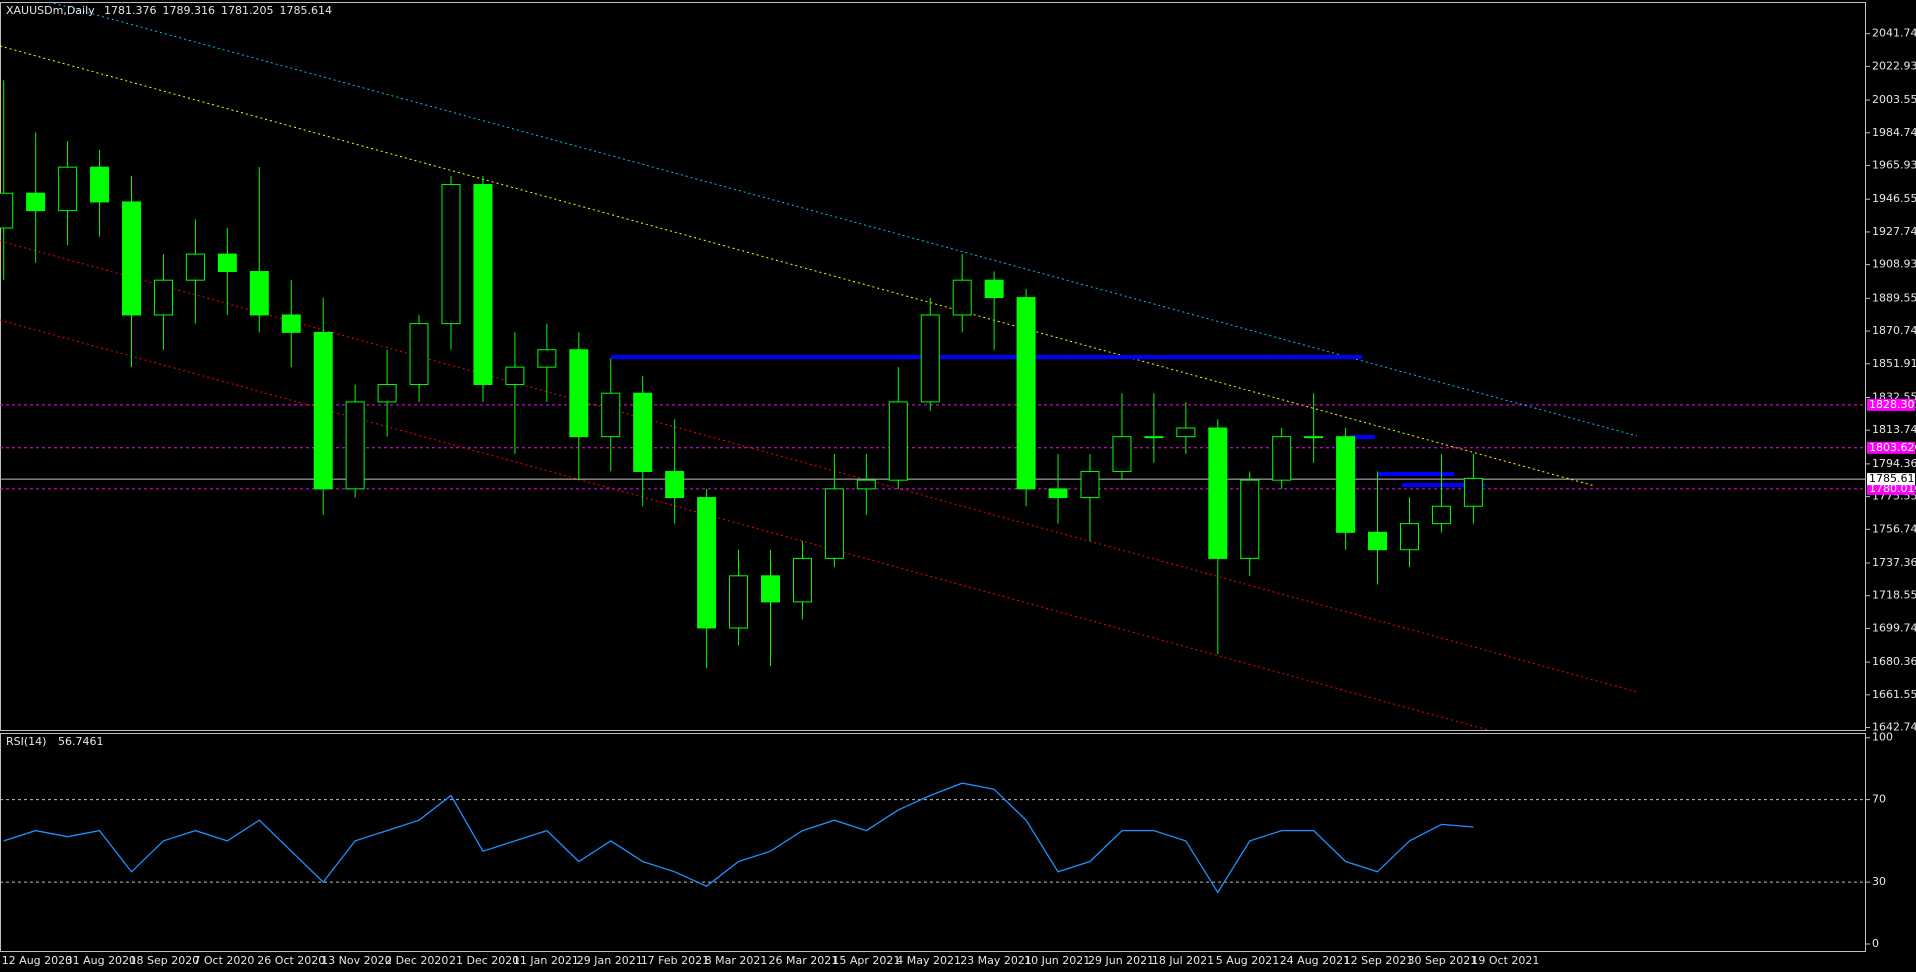 Image resolution: width=1916 pixels, height=972 pixels. What do you see at coordinates (165, 960) in the screenshot?
I see `x-tick-label: 18 Sep 2020` at bounding box center [165, 960].